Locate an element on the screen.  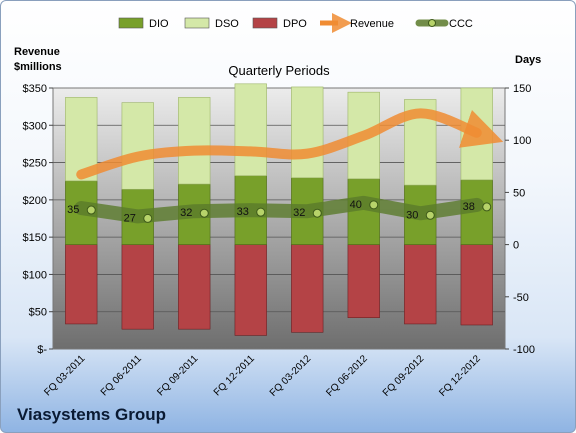
ccc-data-label: 30 is located at coordinates (412, 215).